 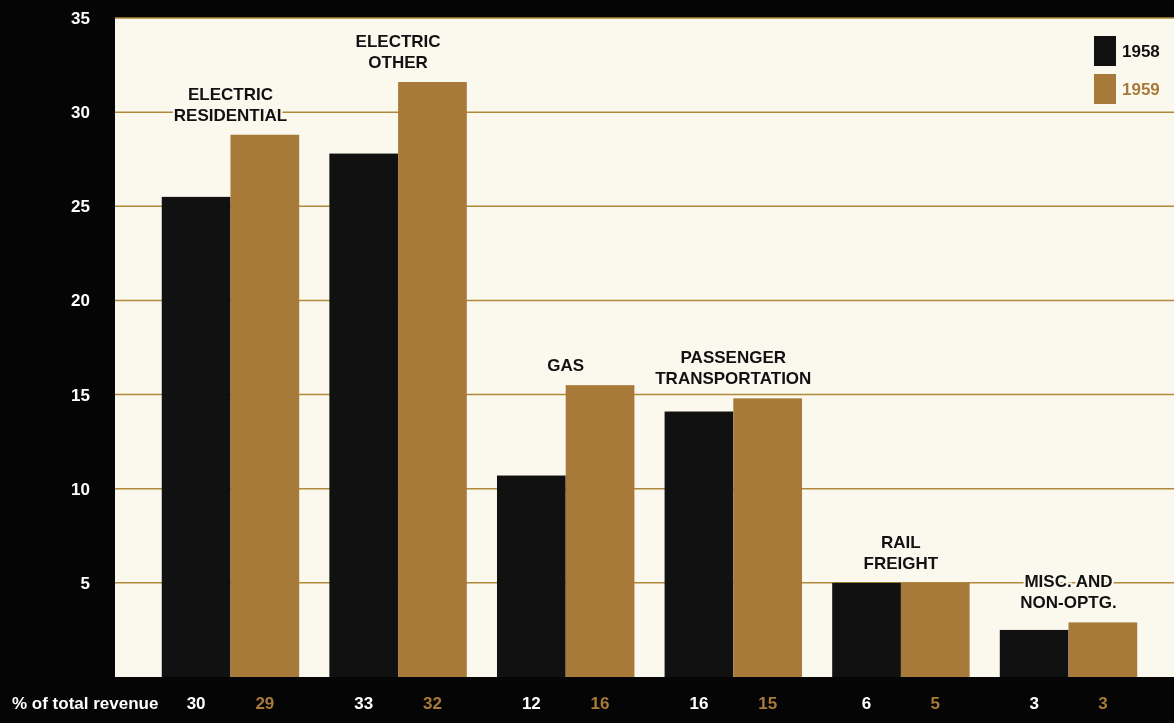 I want to click on y-tick-label: 15, so click(x=80, y=395).